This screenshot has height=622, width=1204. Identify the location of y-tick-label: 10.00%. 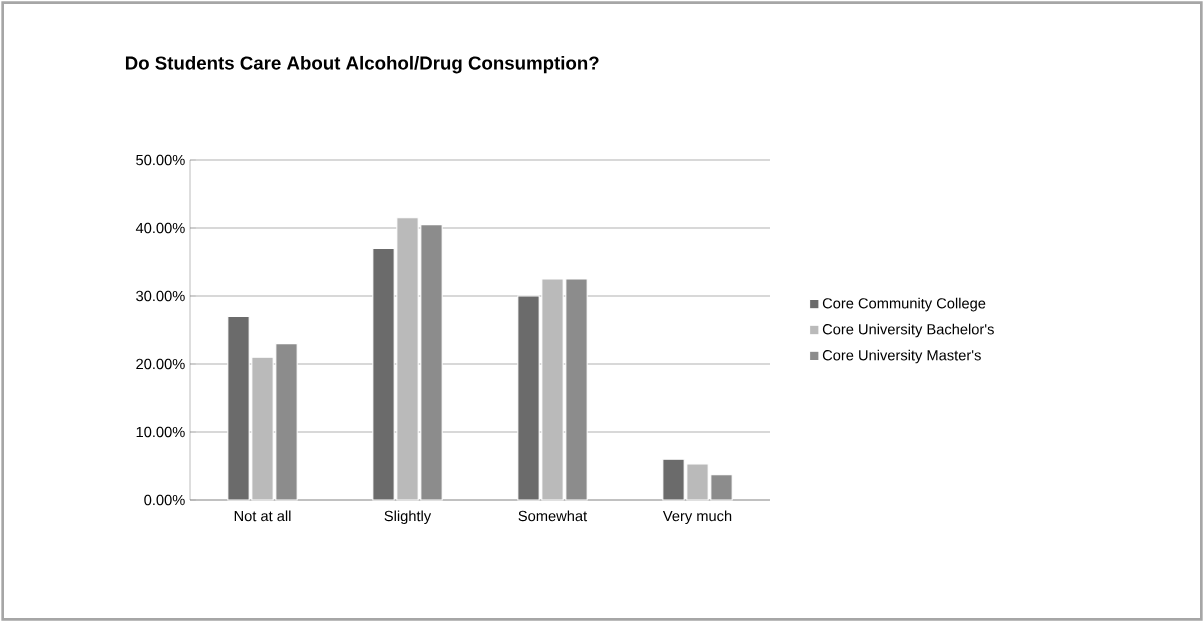
(160, 432).